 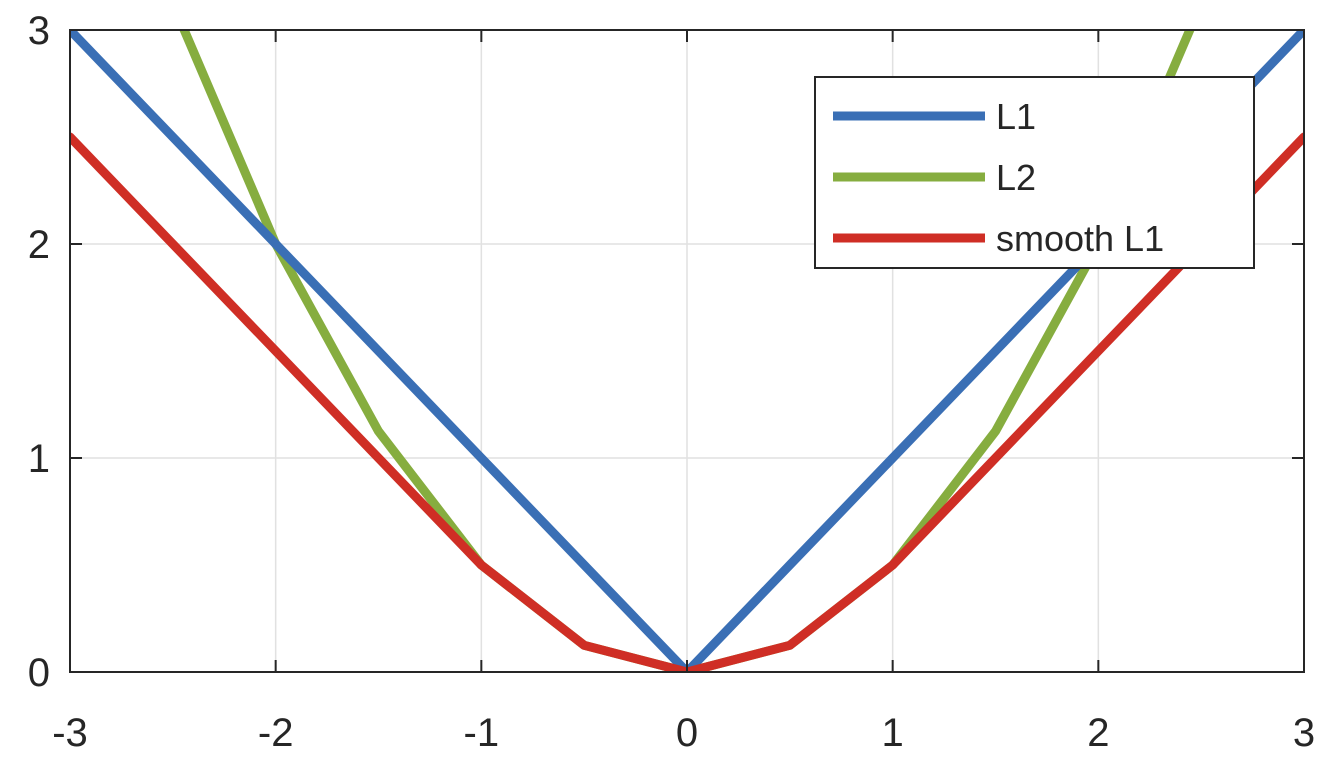 What do you see at coordinates (1304, 733) in the screenshot?
I see `x-tick-label: 3` at bounding box center [1304, 733].